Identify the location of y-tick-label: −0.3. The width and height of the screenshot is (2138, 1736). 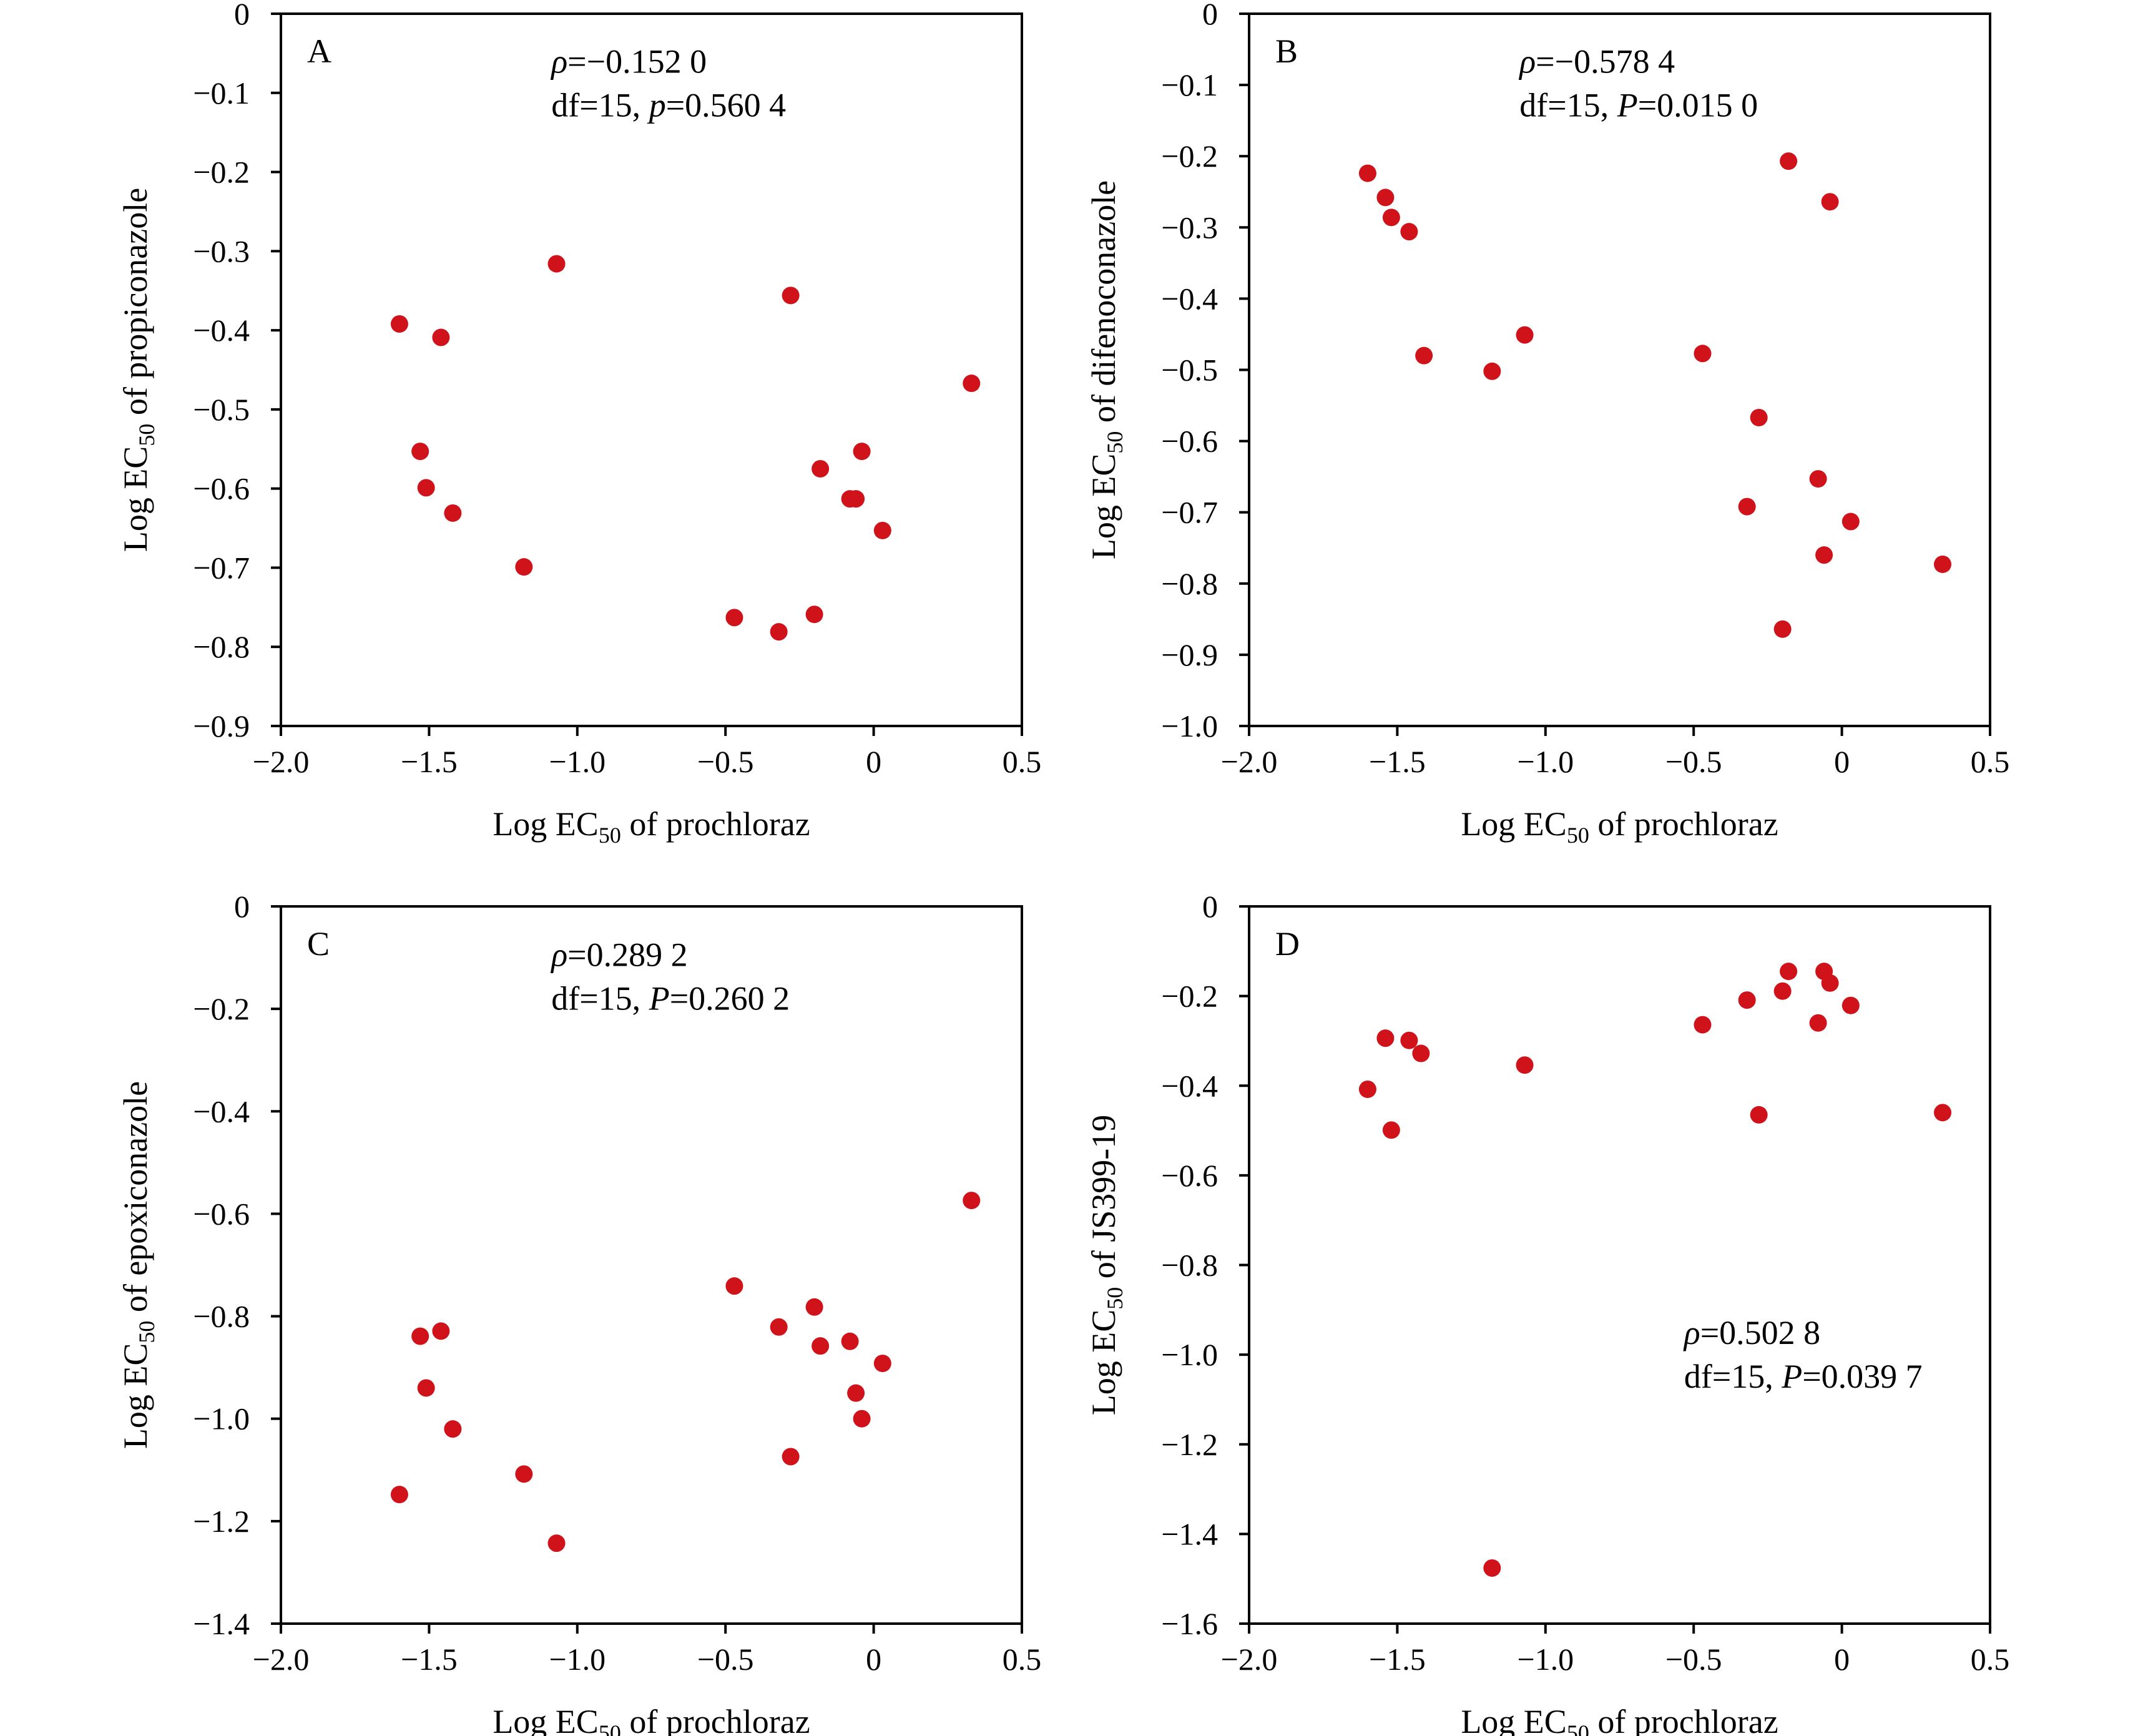
(222, 250).